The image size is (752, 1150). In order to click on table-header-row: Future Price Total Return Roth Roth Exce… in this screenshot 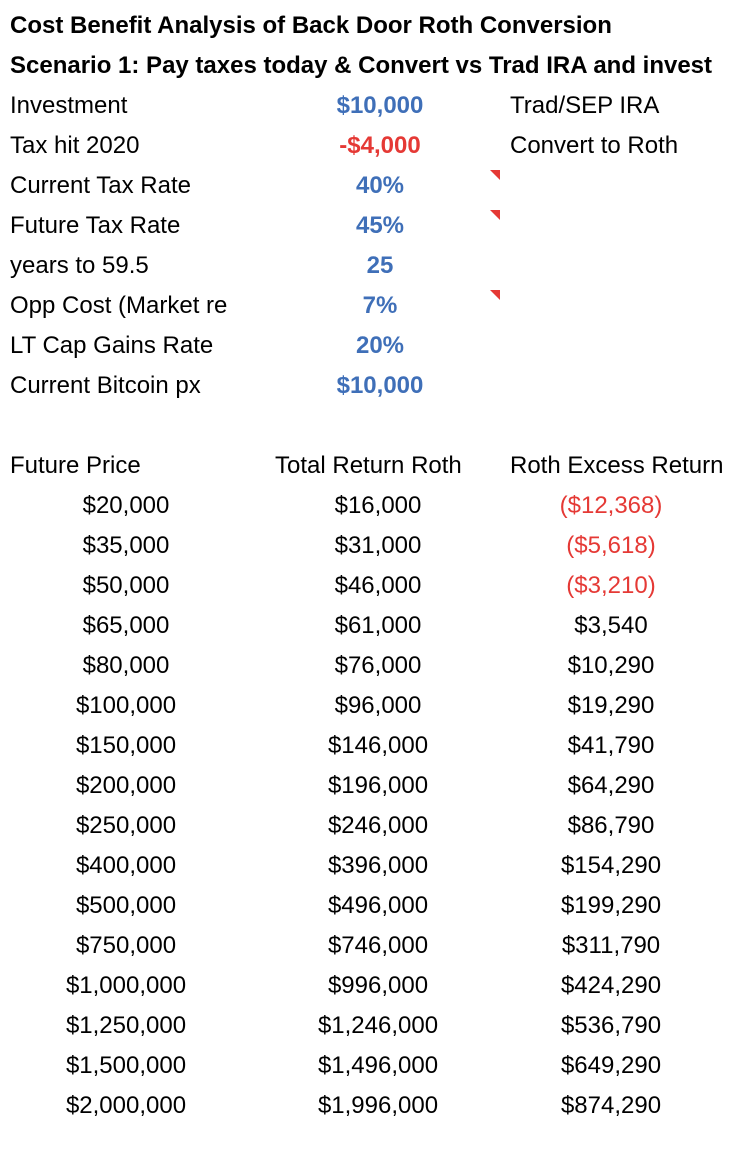, I will do `click(376, 466)`.